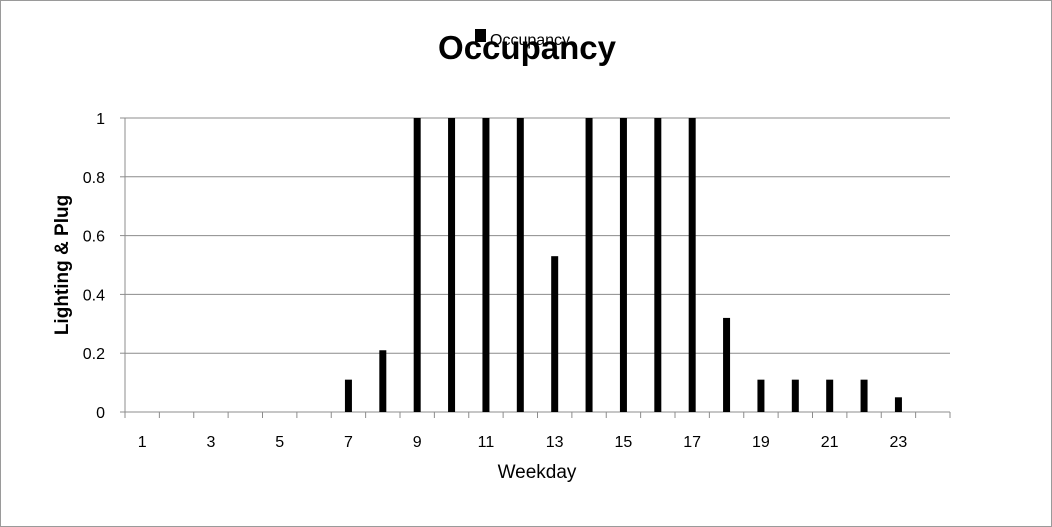 This screenshot has height=527, width=1052. I want to click on x-axis-label: Weekday, so click(537, 472).